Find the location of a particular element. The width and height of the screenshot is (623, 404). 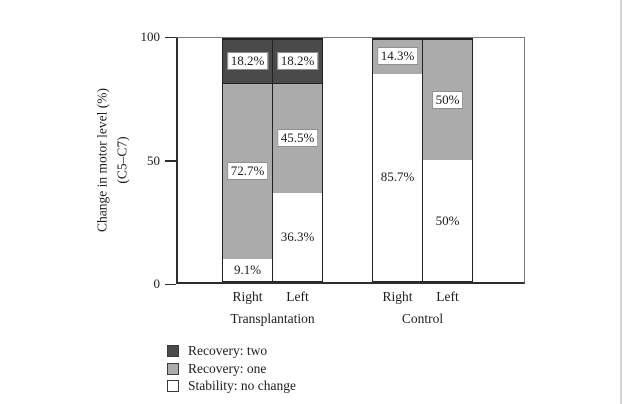

legend-item-stability-no-change: Stability: no change is located at coordinates (231, 386).